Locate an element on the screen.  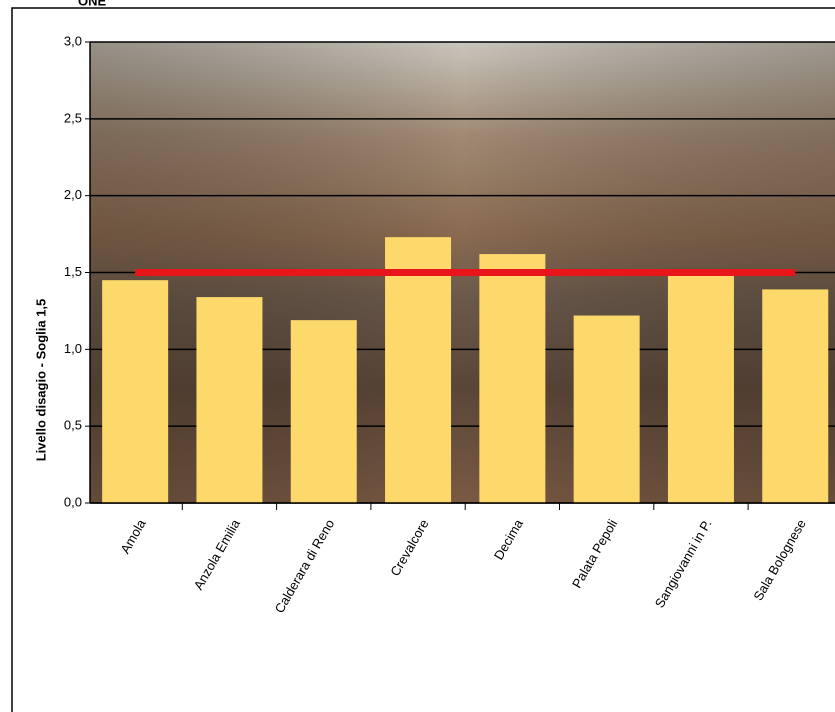
y-tick-label: 0,5 is located at coordinates (73, 425).